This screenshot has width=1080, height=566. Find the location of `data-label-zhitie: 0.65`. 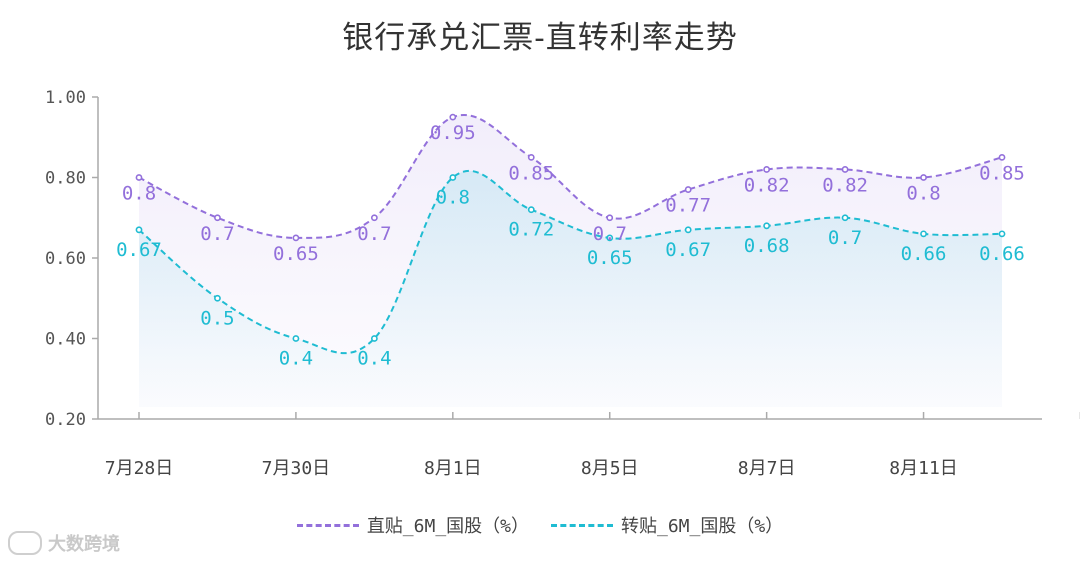

data-label-zhitie: 0.65 is located at coordinates (296, 254).